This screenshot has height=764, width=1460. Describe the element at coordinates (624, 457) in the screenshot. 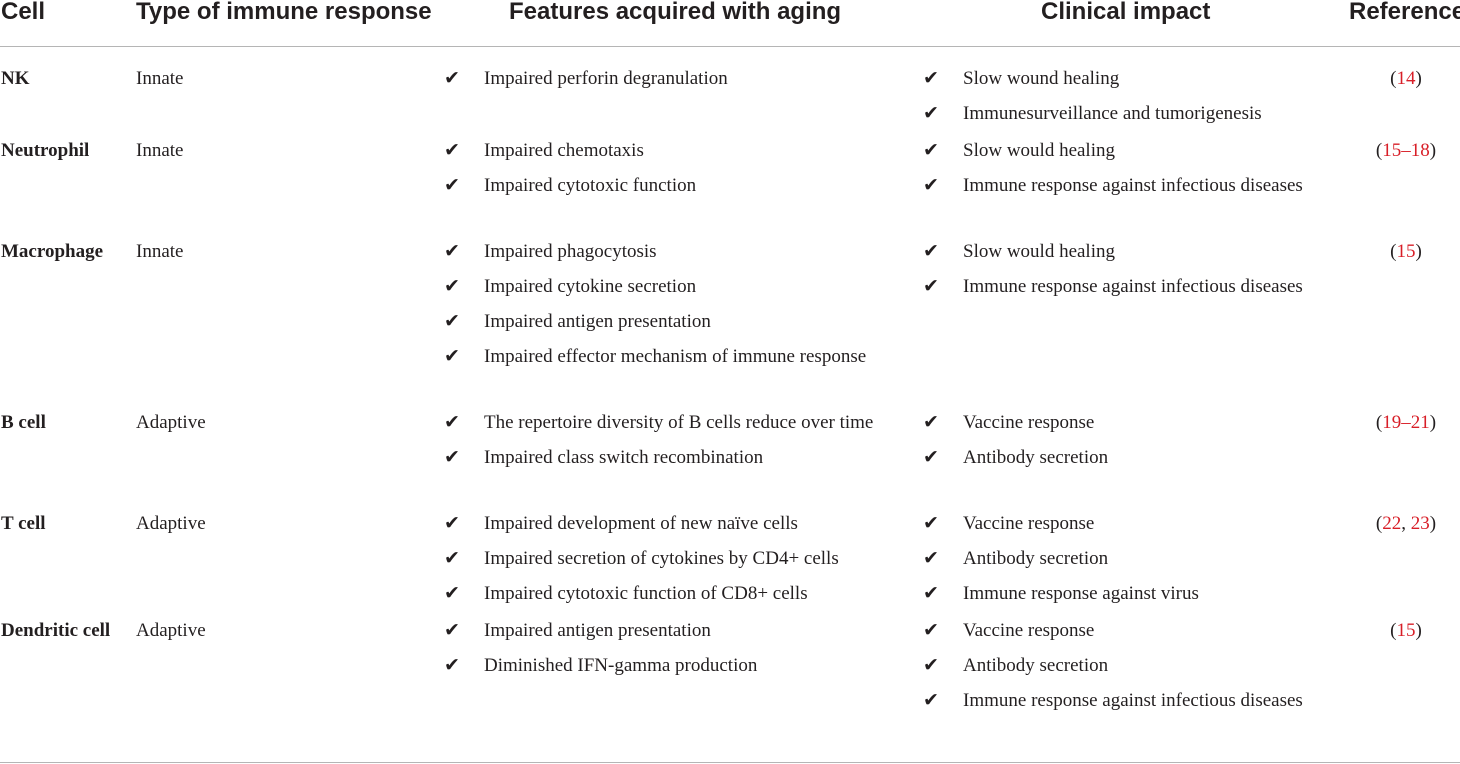

I see `feature-text: Impaired class switch recombination` at that location.